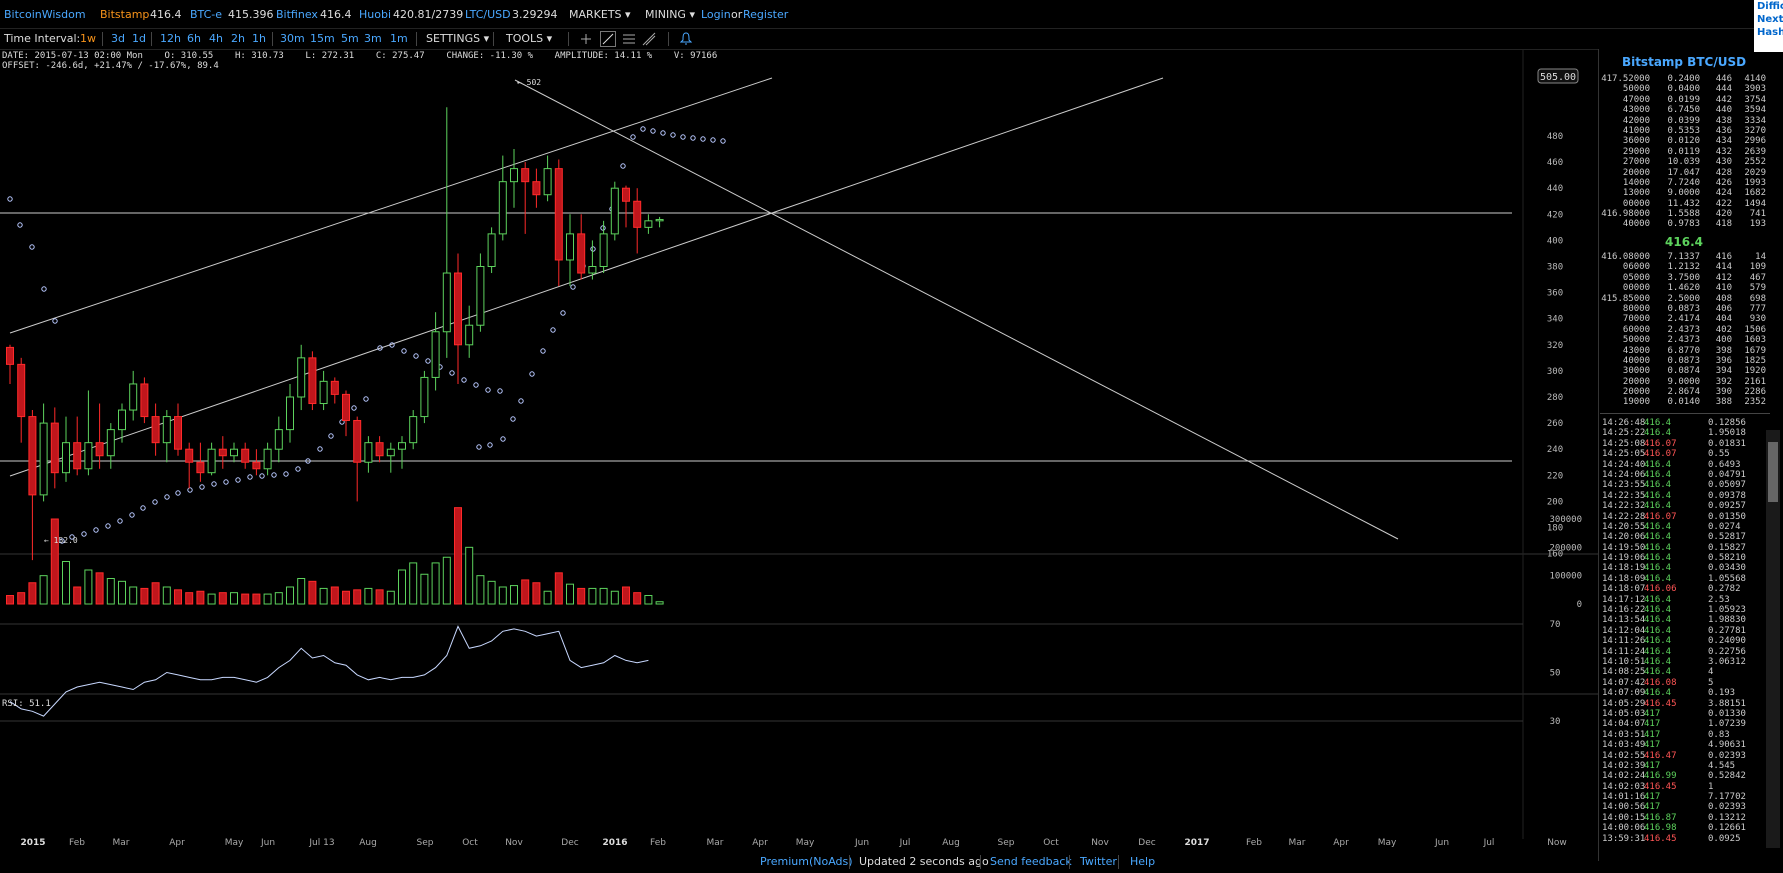 The image size is (1783, 873). I want to click on trade-row: 14:19:06 416.4 0.58210, so click(1686, 558).